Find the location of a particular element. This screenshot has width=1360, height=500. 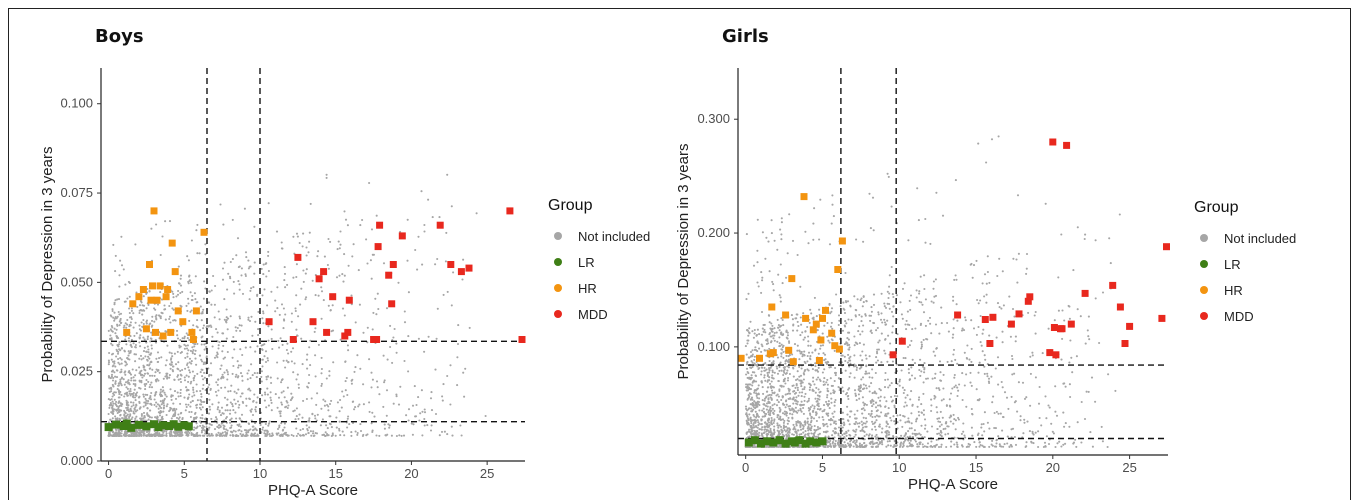

x-tick-label: 5 is located at coordinates (184, 473).